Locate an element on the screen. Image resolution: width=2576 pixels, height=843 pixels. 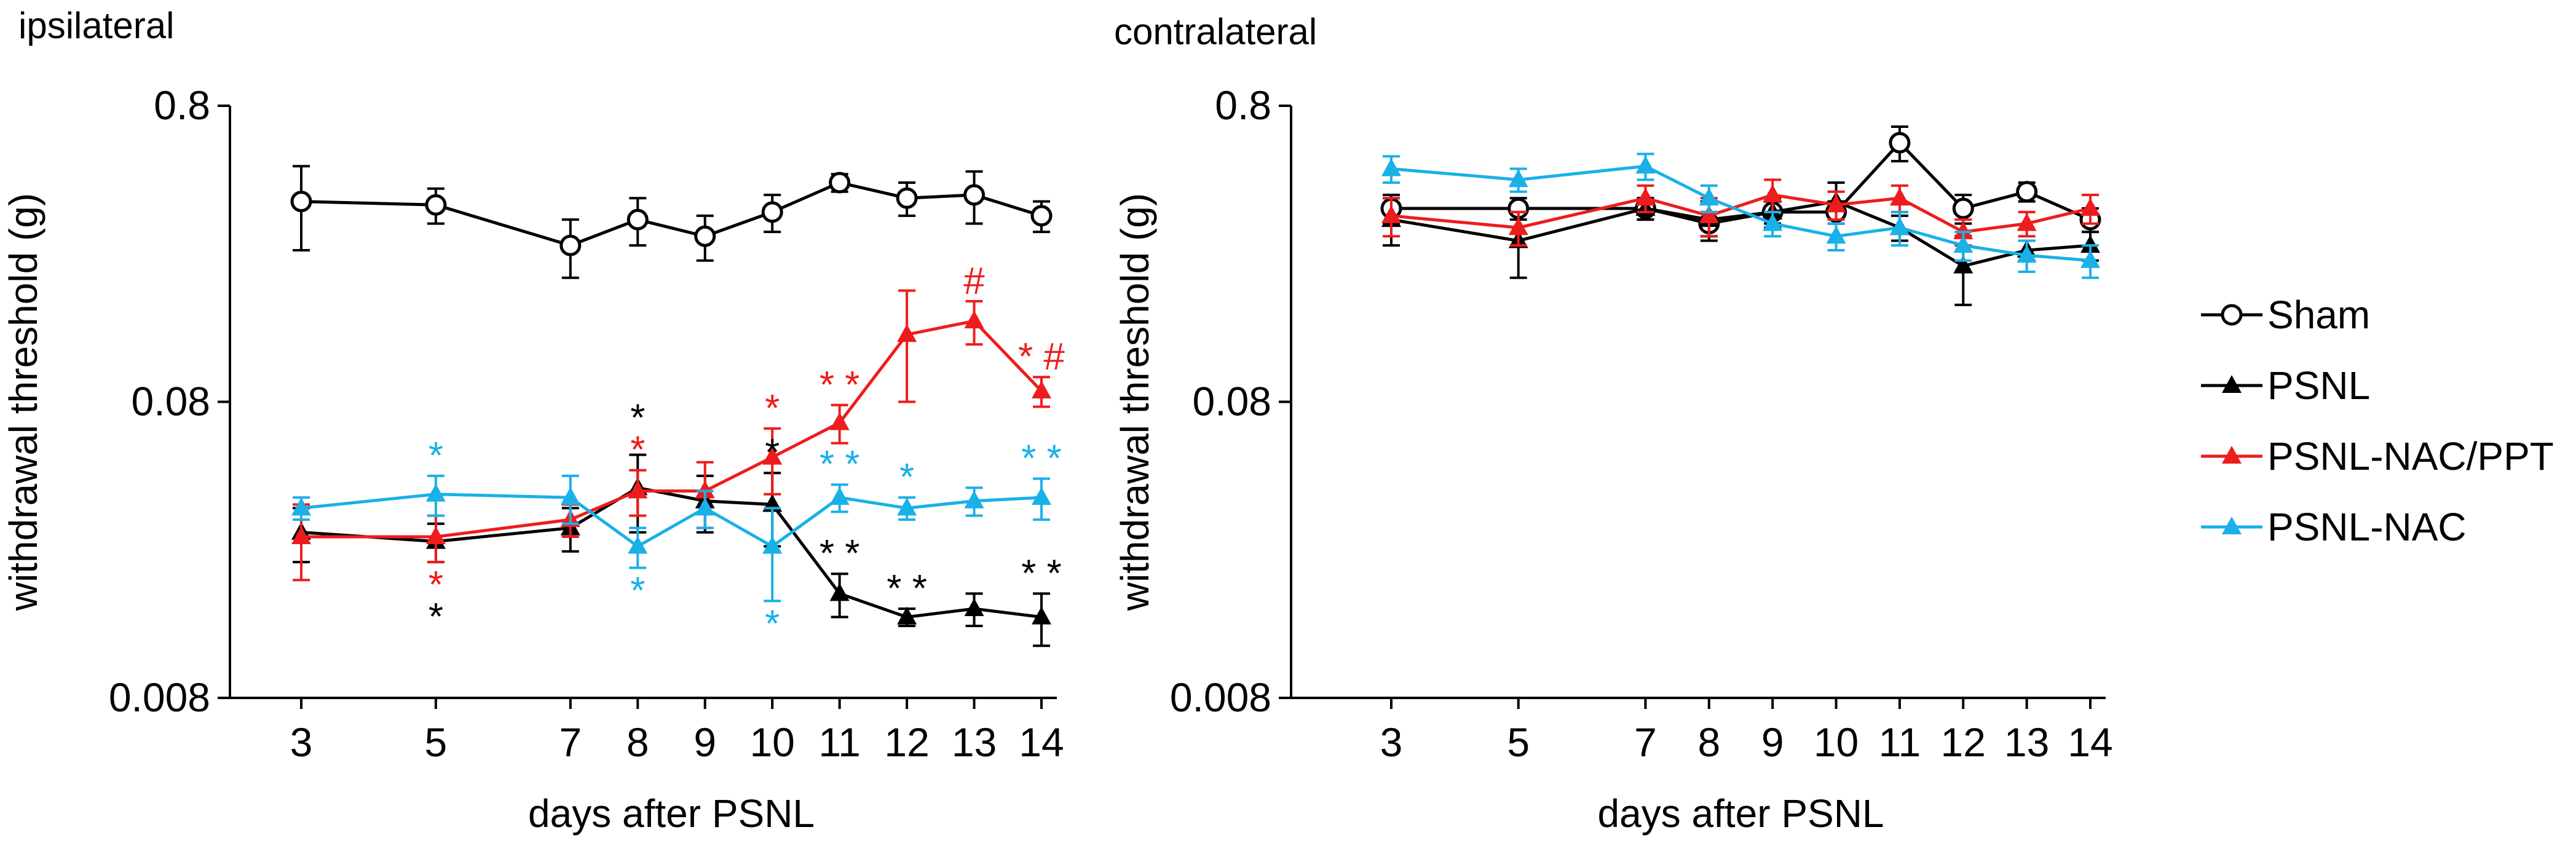
panel-title: contralateral is located at coordinates (1215, 32).